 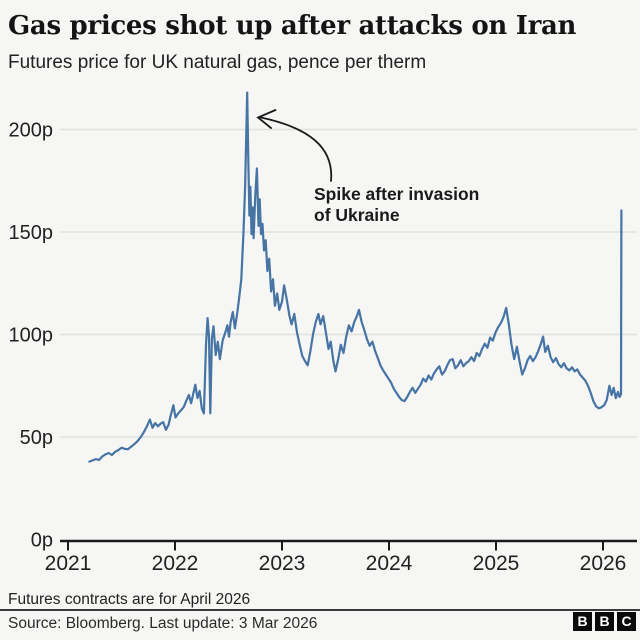 What do you see at coordinates (175, 563) in the screenshot?
I see `x-tick-label: 2022` at bounding box center [175, 563].